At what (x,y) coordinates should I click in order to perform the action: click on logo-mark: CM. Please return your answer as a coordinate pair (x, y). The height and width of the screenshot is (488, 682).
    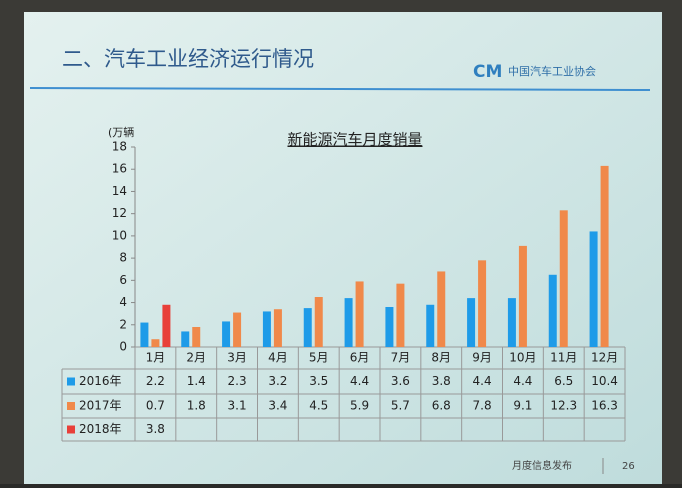
    Looking at the image, I should click on (487, 72).